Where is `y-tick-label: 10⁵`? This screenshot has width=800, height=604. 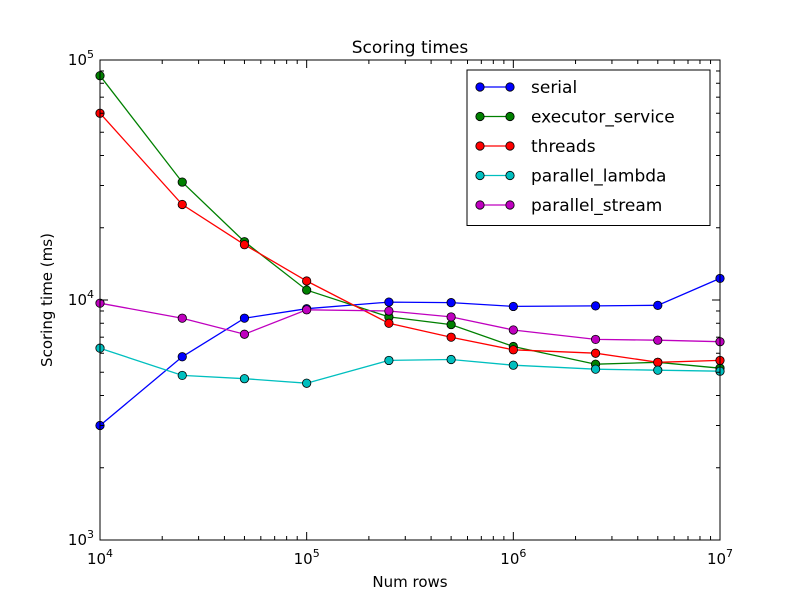 y-tick-label: 10⁵ is located at coordinates (81, 58).